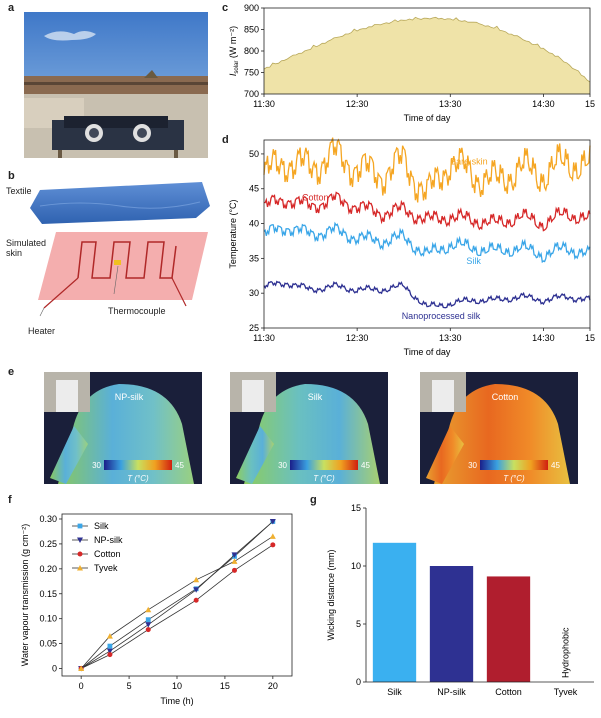 The height and width of the screenshot is (718, 601). What do you see at coordinates (251, 73) in the screenshot?
I see `y-tick-label: 750` at bounding box center [251, 73].